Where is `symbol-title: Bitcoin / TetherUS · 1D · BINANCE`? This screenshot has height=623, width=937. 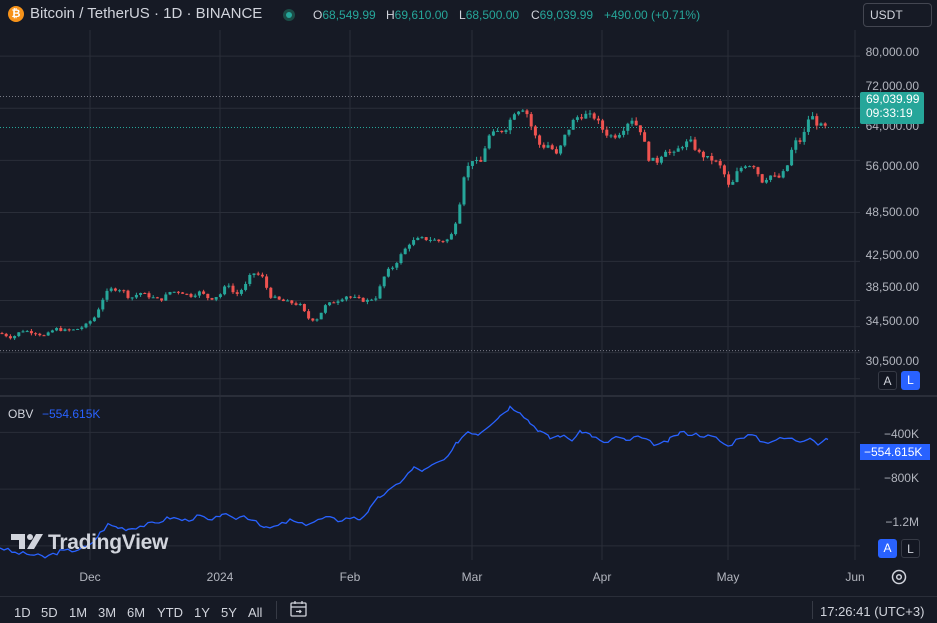
symbol-title: Bitcoin / TetherUS · 1D · BINANCE is located at coordinates (146, 13).